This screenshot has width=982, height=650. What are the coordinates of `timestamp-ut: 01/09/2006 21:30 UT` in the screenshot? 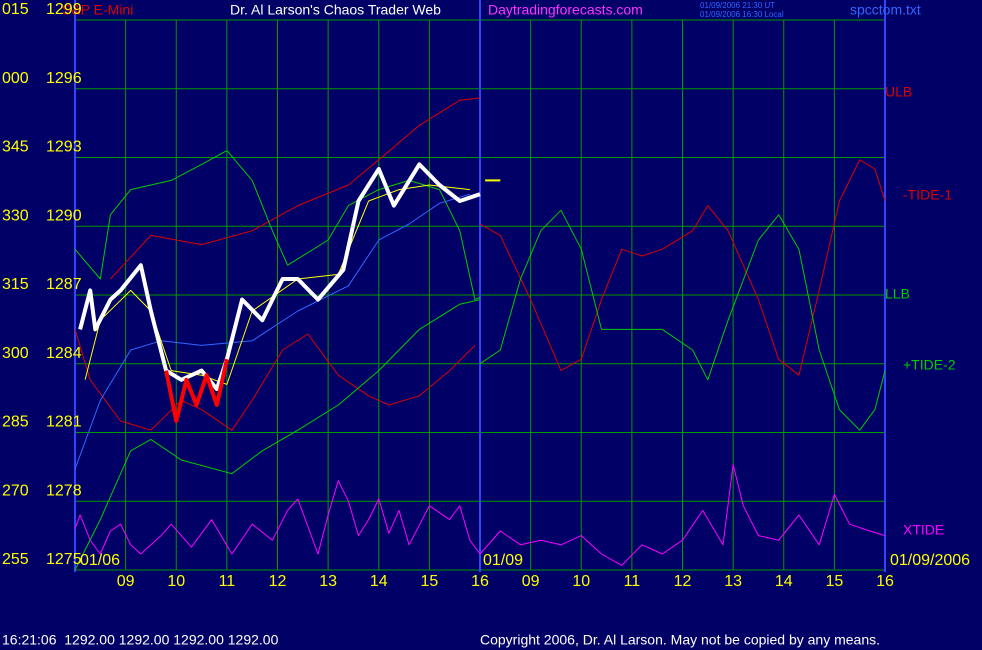 It's located at (737, 5).